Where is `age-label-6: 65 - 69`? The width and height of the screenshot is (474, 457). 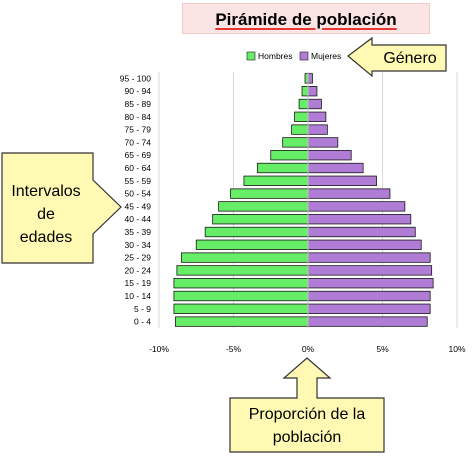 age-label-6: 65 - 69 is located at coordinates (138, 155).